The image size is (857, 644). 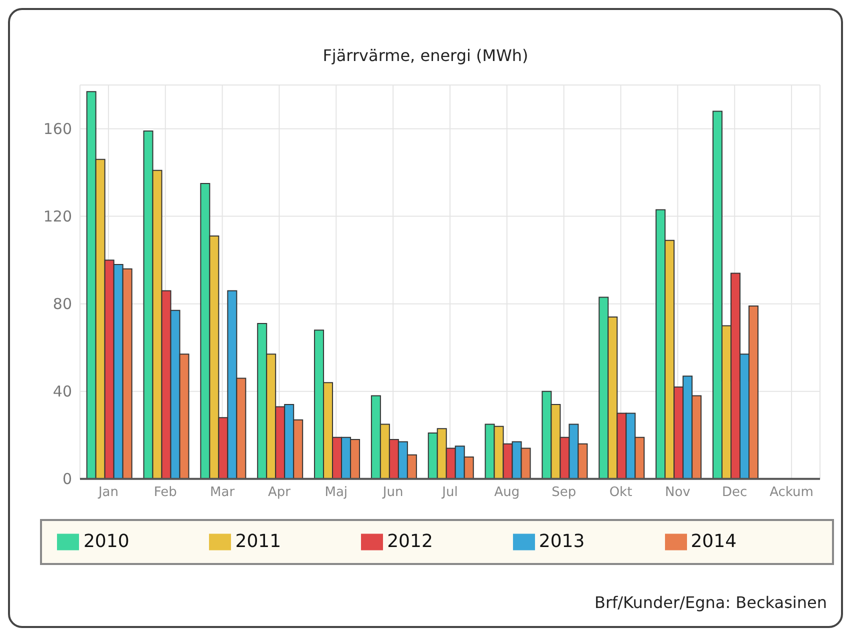 I want to click on x-tick-label: Maj, so click(x=336, y=492).